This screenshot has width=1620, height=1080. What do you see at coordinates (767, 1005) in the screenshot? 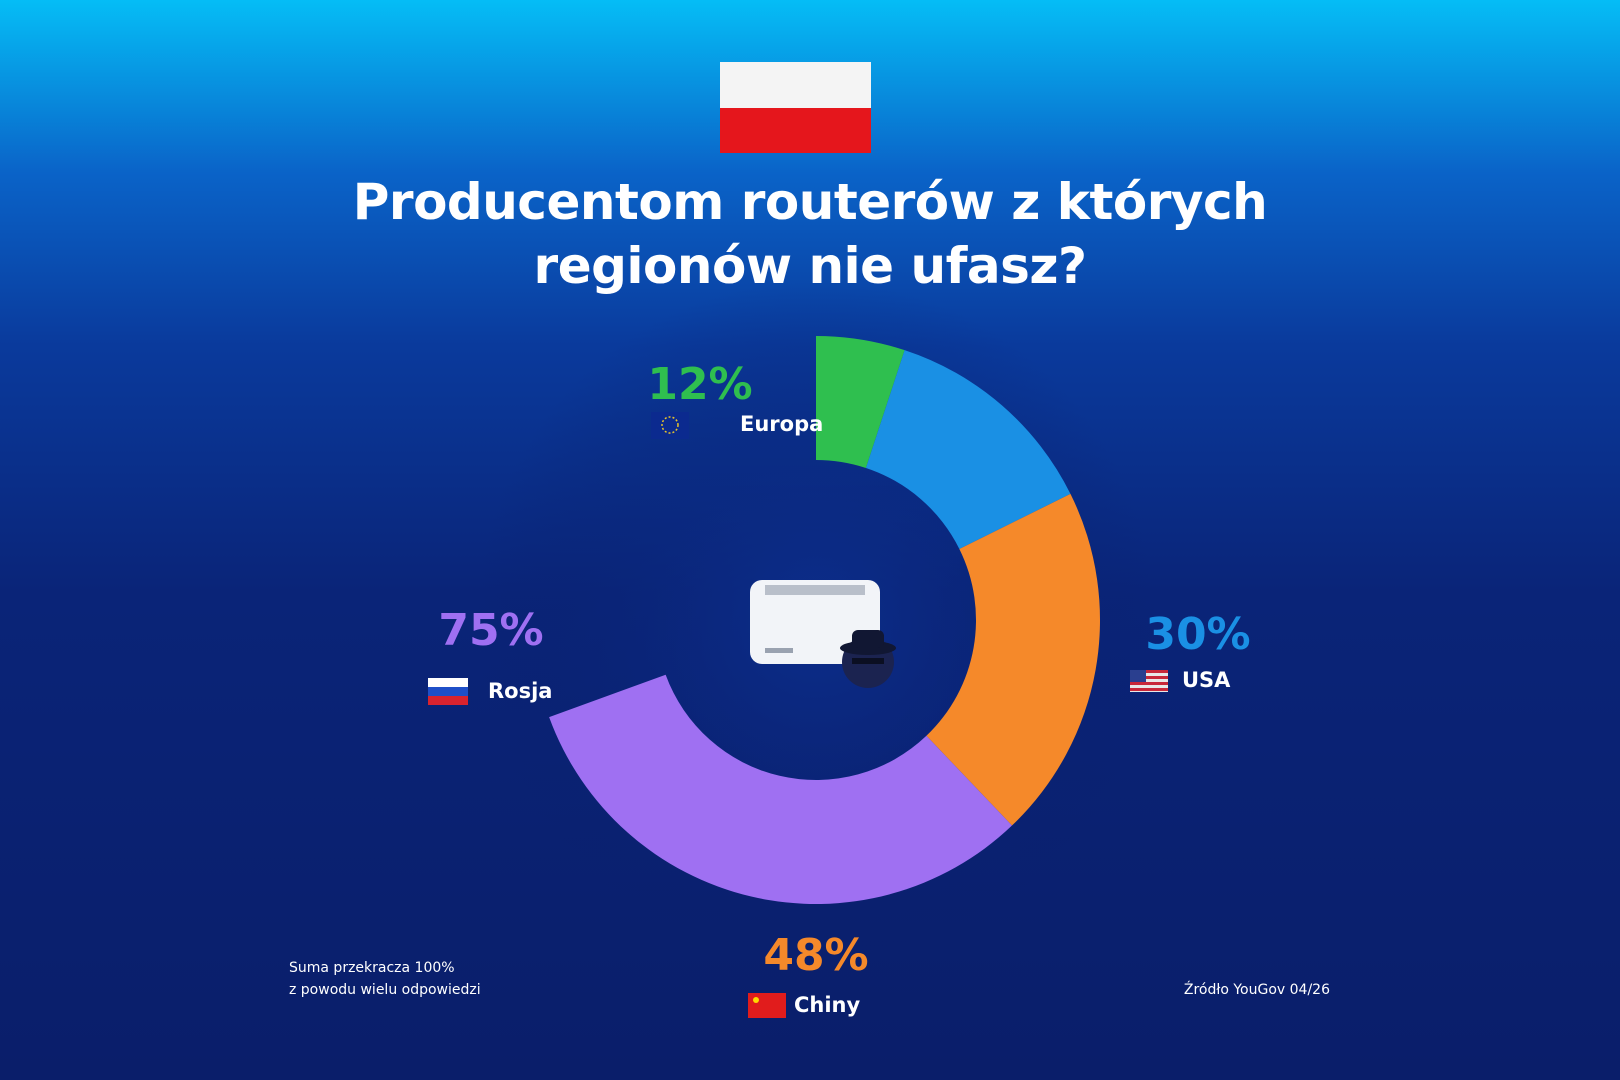
I see `flag-china` at bounding box center [767, 1005].